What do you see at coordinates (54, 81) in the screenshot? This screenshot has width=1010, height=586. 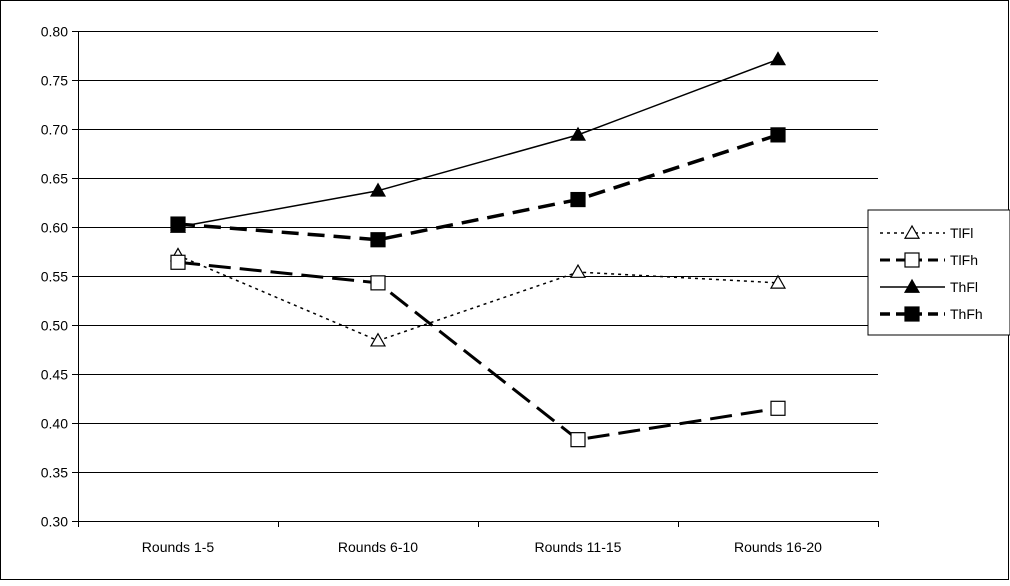 I see `y-tick-label: 0.75` at bounding box center [54, 81].